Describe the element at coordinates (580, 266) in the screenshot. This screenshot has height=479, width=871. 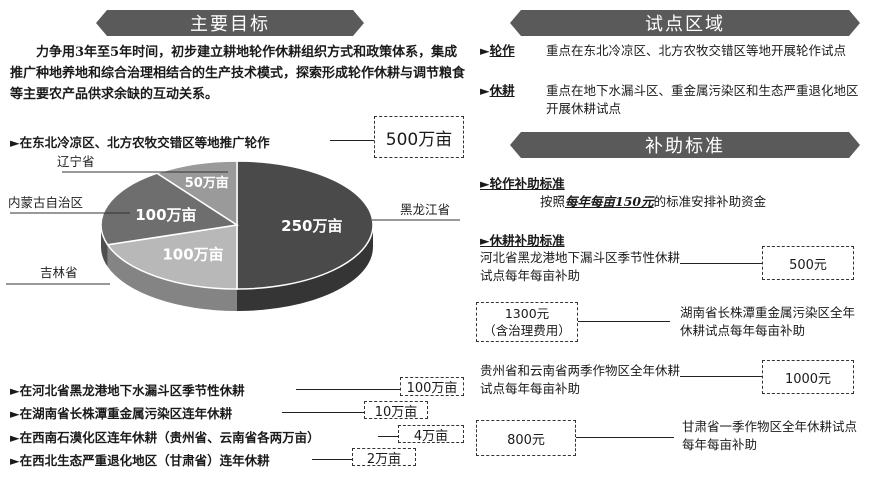
I see `fallow-subsidy-text-0: 河北省黑龙港地下漏斗区季节性休耕试点每年每亩补助` at that location.